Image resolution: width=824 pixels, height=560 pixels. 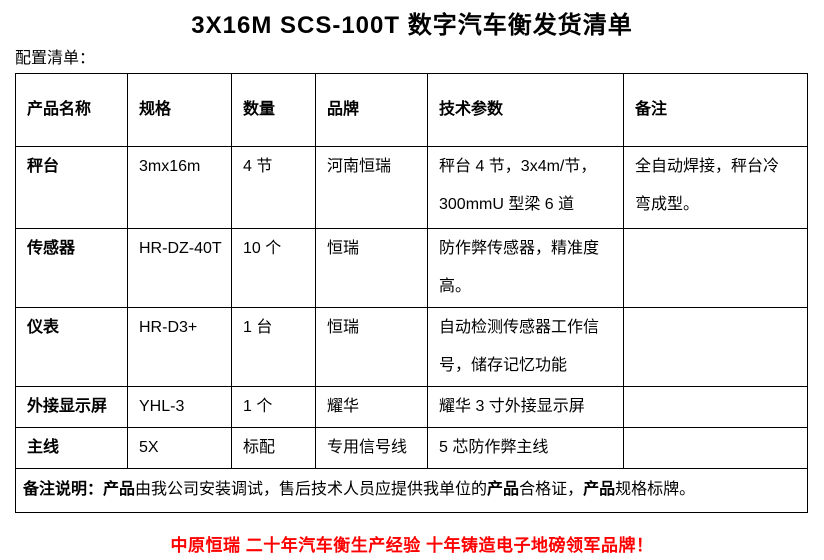 What do you see at coordinates (179, 407) in the screenshot?
I see `cell-spec: YHL-3` at bounding box center [179, 407].